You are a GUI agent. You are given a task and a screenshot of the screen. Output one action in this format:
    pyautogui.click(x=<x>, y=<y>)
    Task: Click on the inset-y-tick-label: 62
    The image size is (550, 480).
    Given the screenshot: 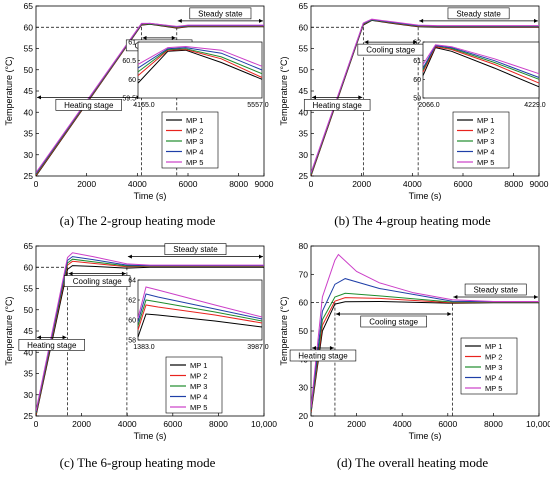 What is the action you would take?
    pyautogui.click(x=132, y=301)
    